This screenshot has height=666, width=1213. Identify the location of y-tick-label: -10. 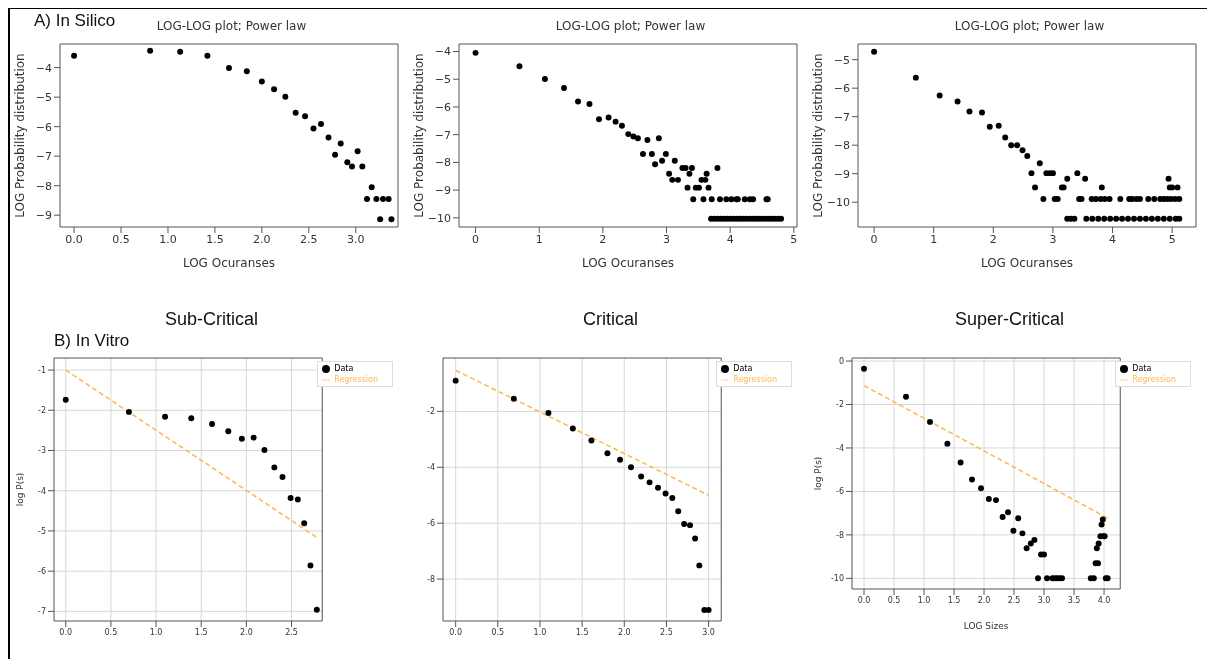
(837, 579).